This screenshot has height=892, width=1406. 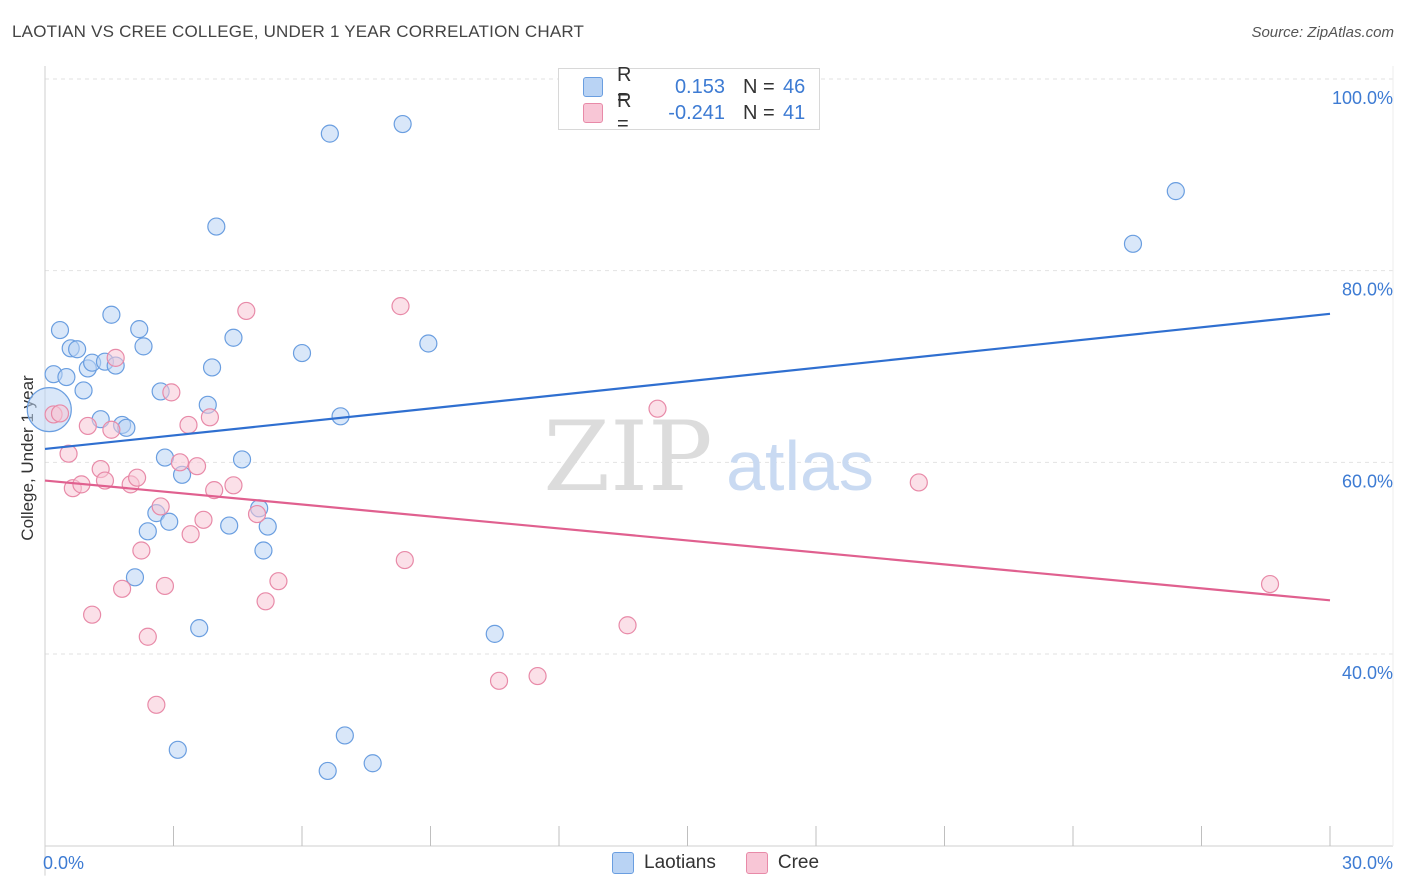 I want to click on watermark: ZIP atlas, so click(x=708, y=457).